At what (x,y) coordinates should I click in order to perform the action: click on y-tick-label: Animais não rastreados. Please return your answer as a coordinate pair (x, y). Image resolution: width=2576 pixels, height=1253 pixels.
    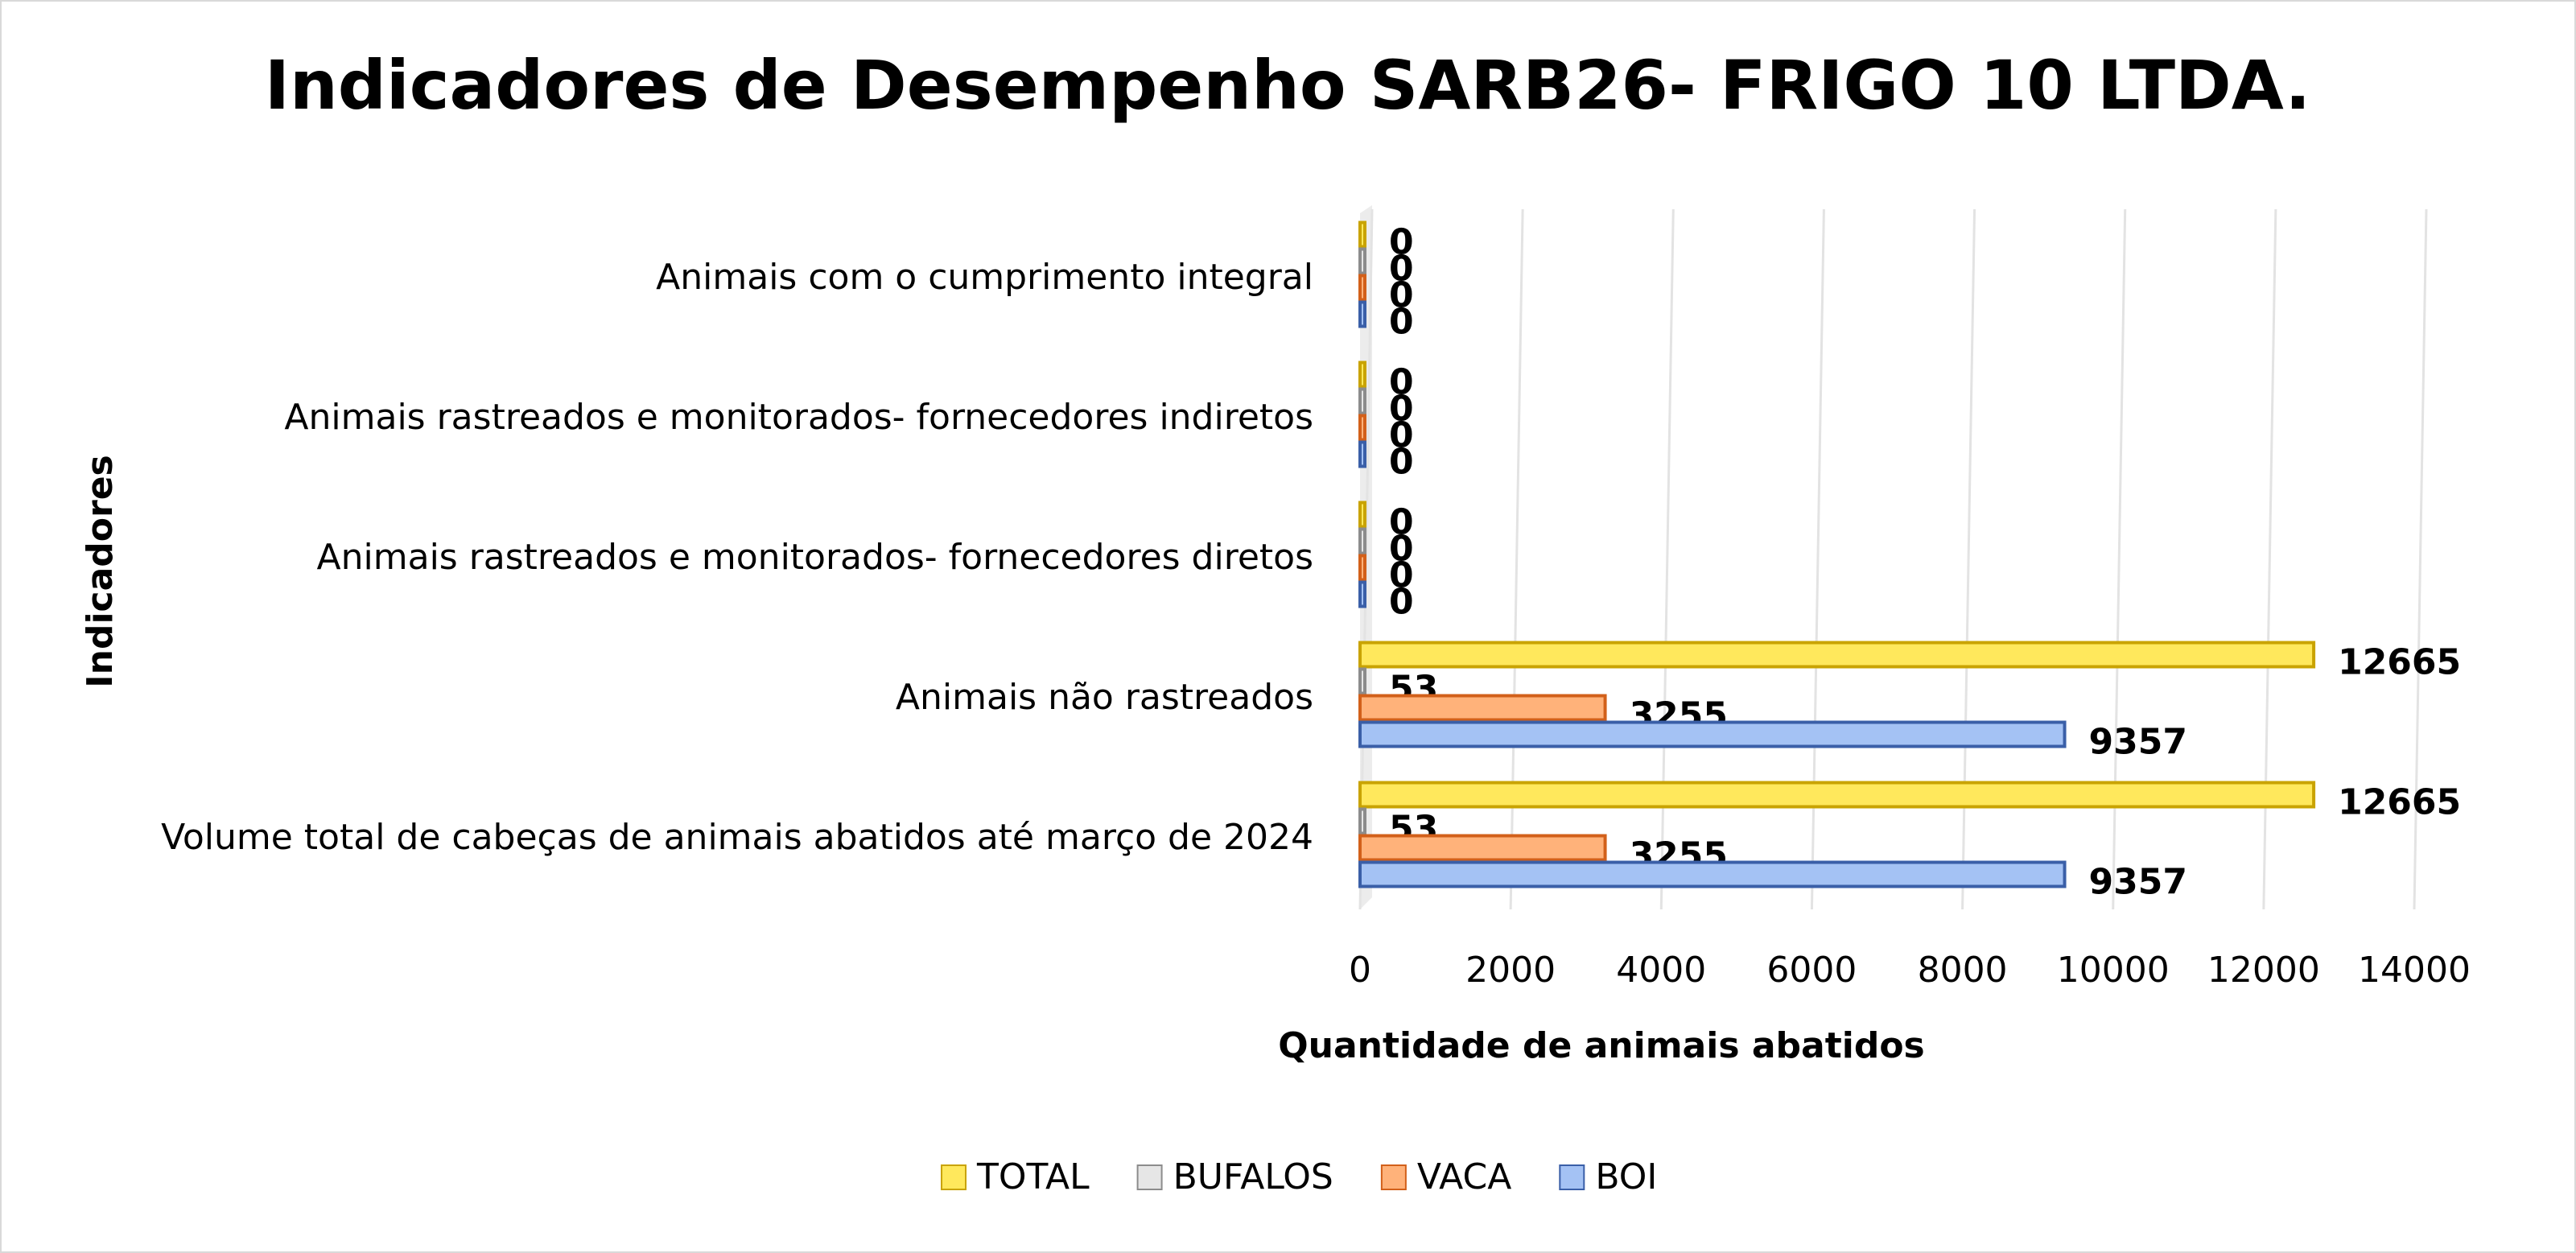
    Looking at the image, I should click on (1104, 697).